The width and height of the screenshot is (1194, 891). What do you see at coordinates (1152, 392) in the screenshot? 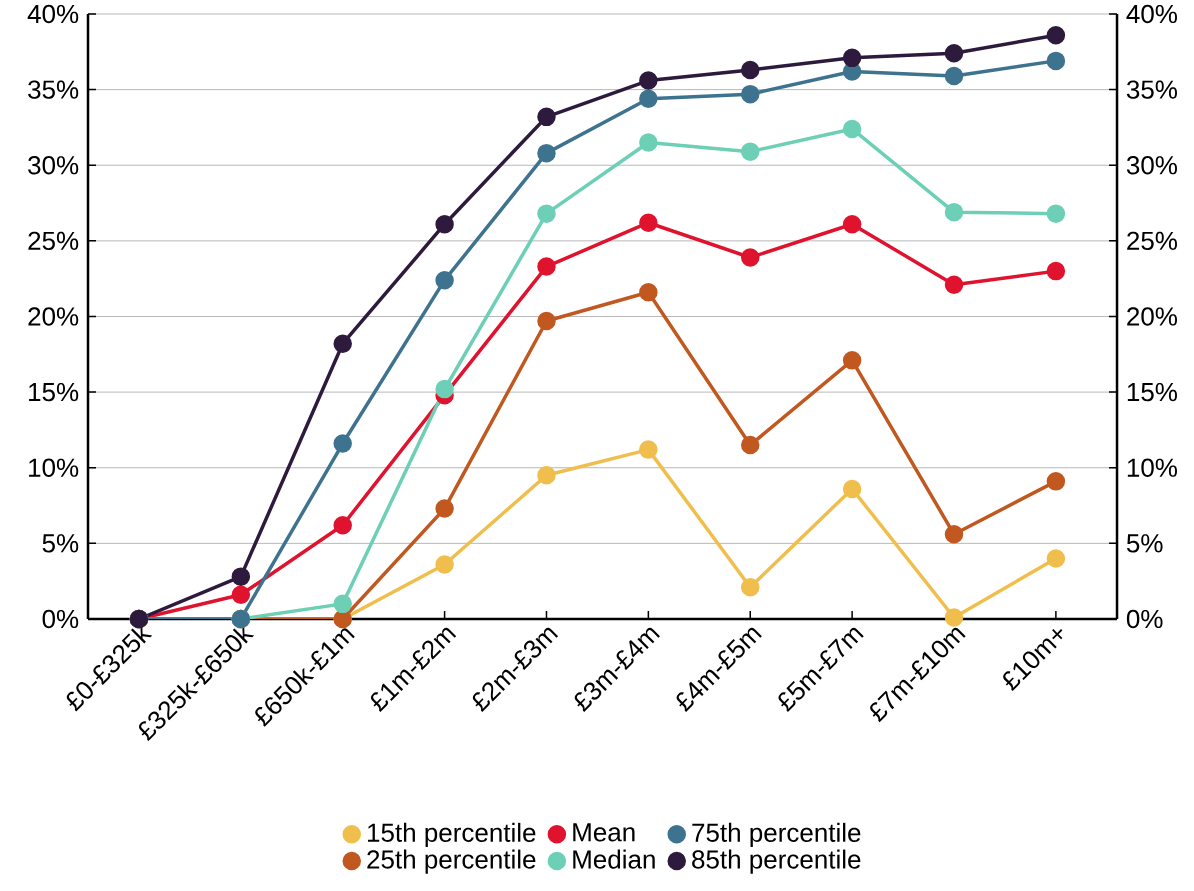
I see `y-tick-label: 15%` at bounding box center [1152, 392].